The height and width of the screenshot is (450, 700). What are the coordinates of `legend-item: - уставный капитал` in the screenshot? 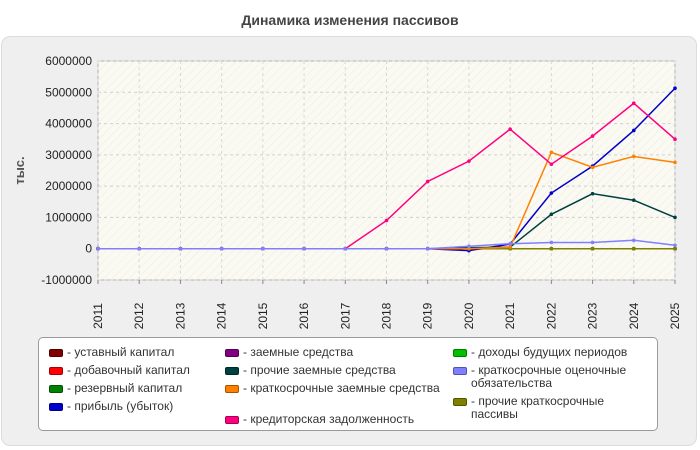 It's located at (156, 352).